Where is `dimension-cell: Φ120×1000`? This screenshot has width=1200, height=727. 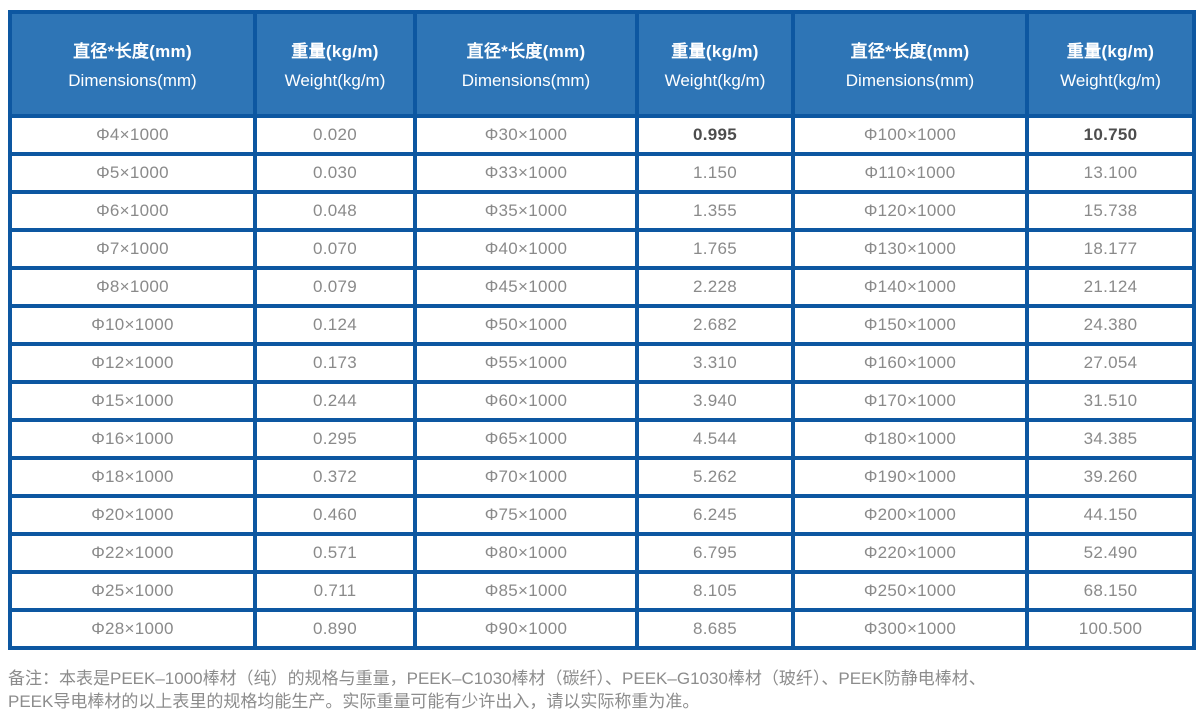 dimension-cell: Φ120×1000 is located at coordinates (910, 211).